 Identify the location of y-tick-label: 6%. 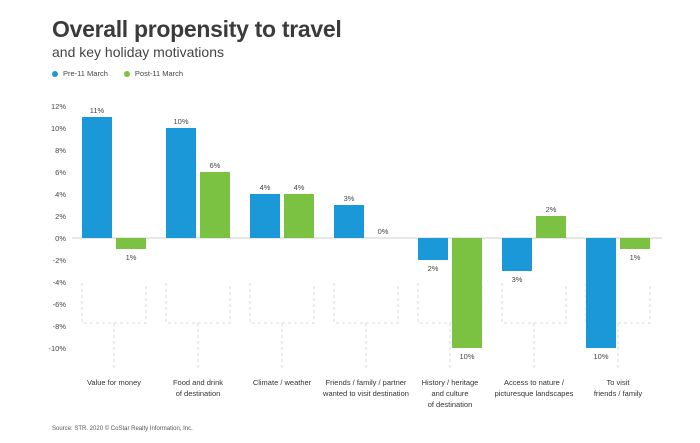
(60, 172).